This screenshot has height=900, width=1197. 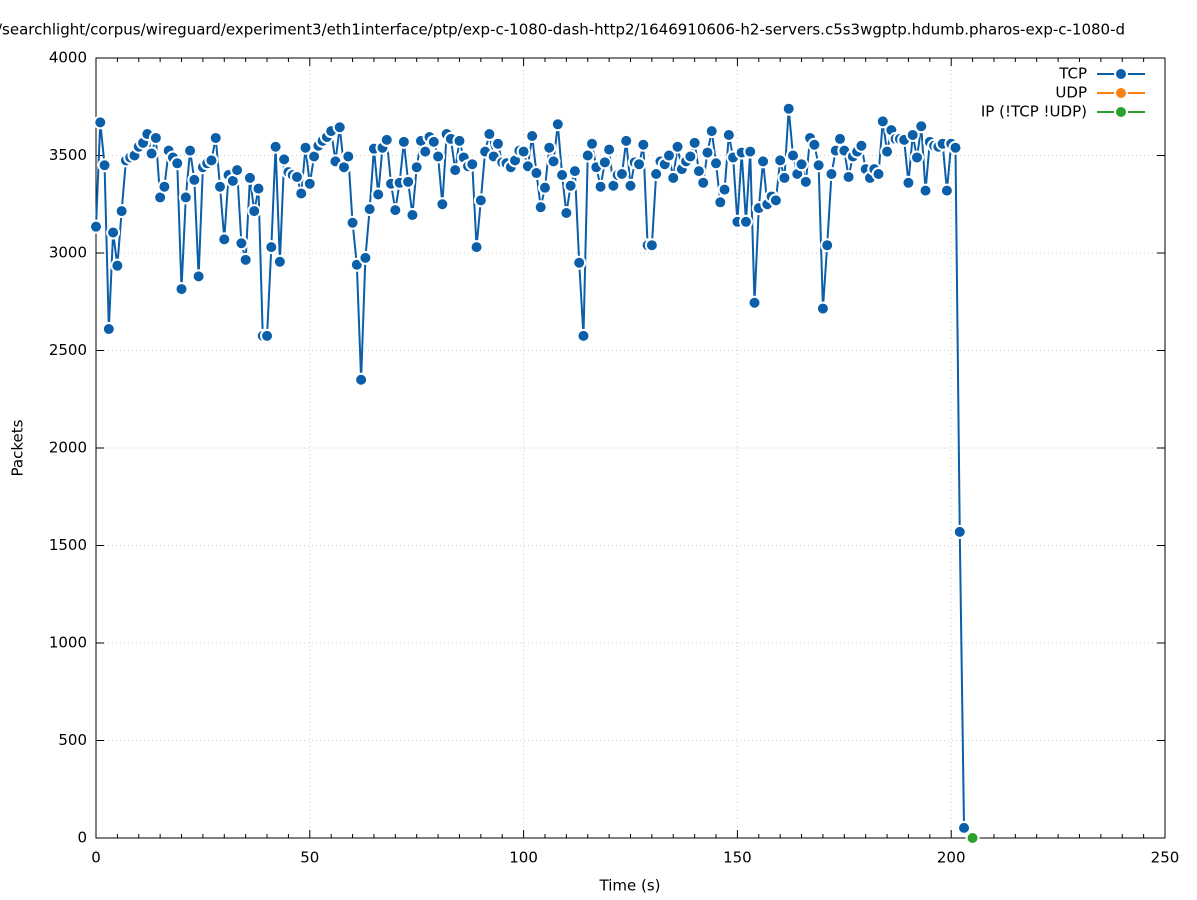 I want to click on legend-label: TCP, so click(x=1072, y=74).